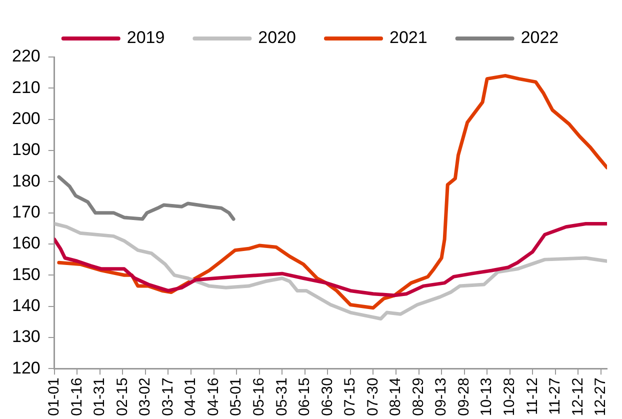  Describe the element at coordinates (77, 397) in the screenshot. I see `x-tick-label: 01-16` at that location.